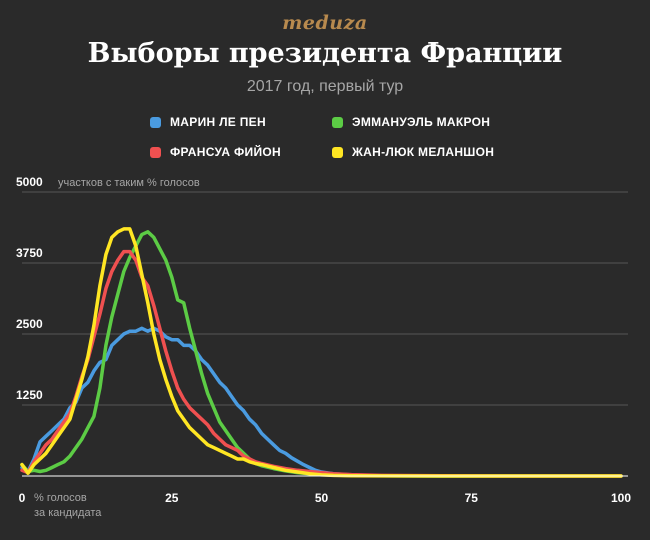 Image resolution: width=650 pixels, height=540 pixels. What do you see at coordinates (325, 86) in the screenshot?
I see `chart-subtitle: 2017 год, первый тур` at bounding box center [325, 86].